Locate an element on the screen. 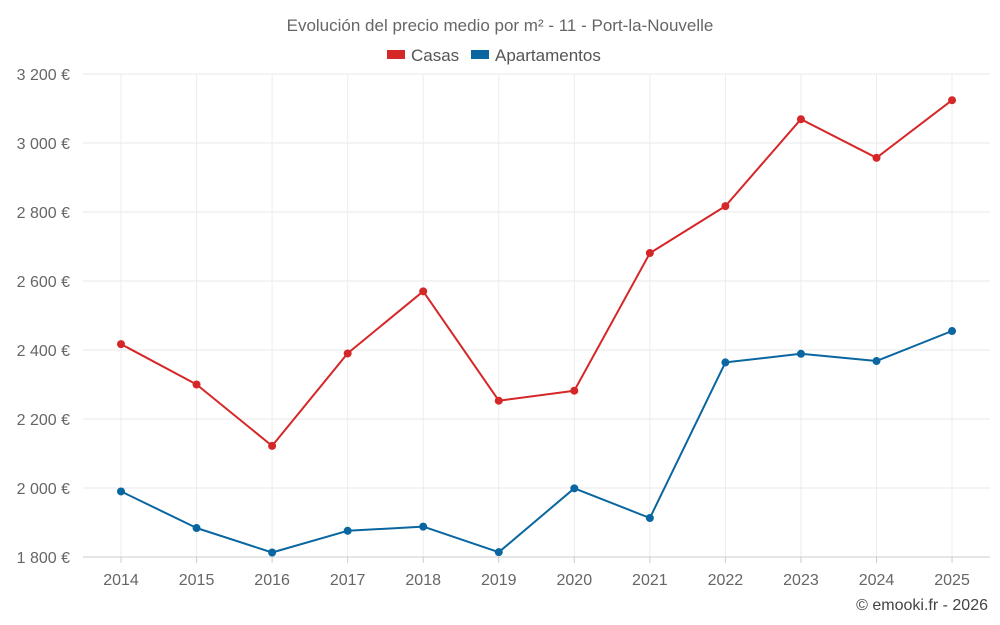 The height and width of the screenshot is (625, 1000). y-tick-label: 2 800 € is located at coordinates (43, 213).